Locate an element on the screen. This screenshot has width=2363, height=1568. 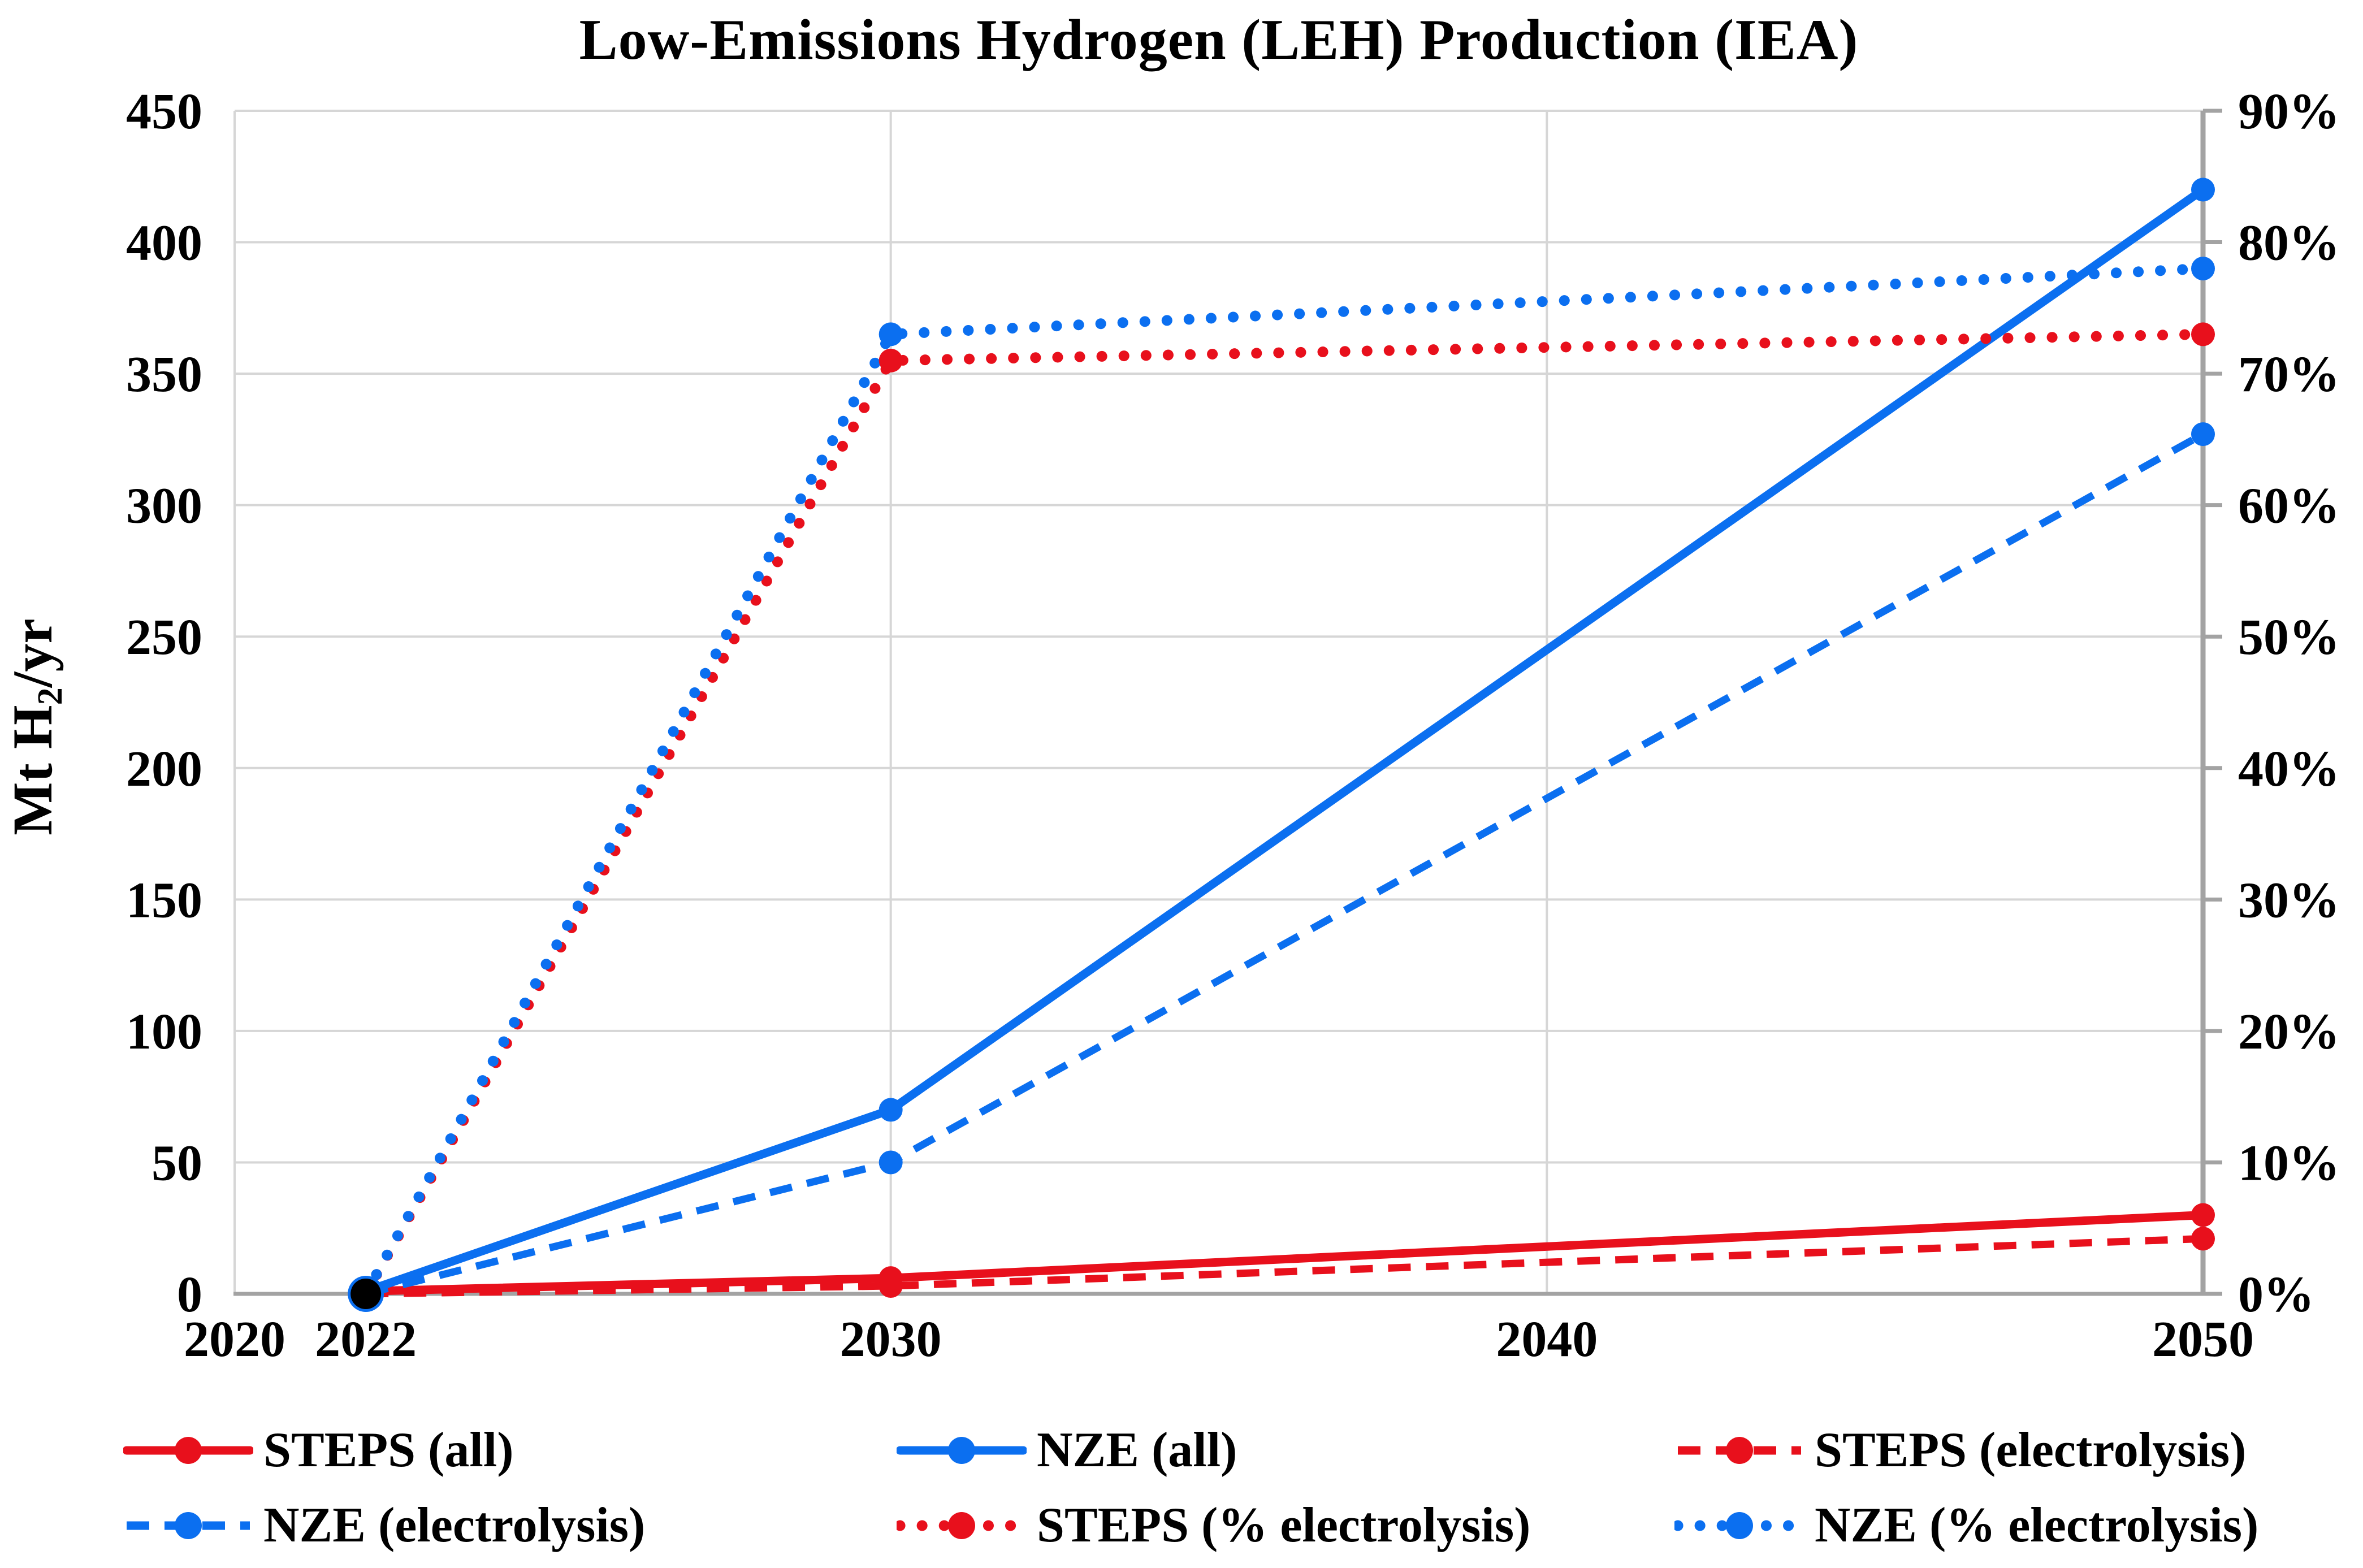
y-left-tick-label: 50 is located at coordinates (177, 1163).